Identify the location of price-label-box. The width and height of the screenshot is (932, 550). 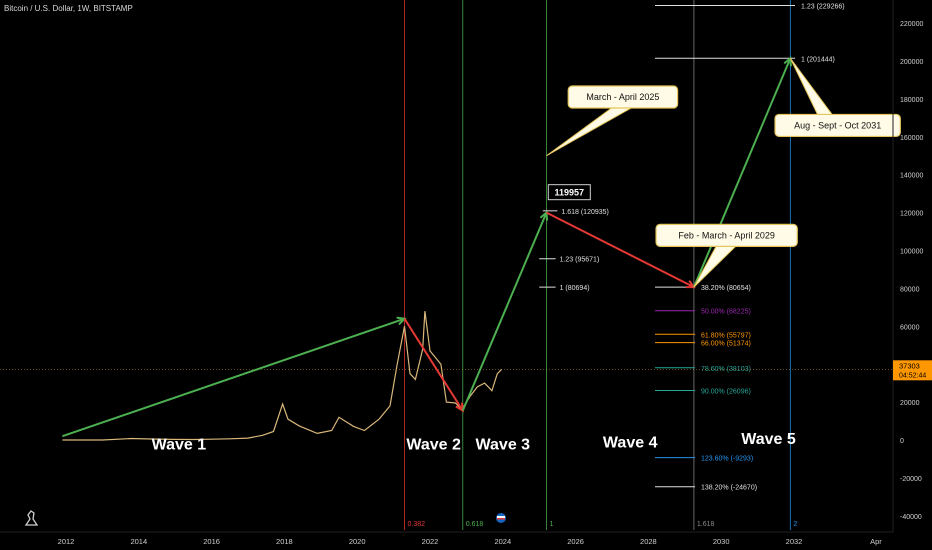
(569, 192).